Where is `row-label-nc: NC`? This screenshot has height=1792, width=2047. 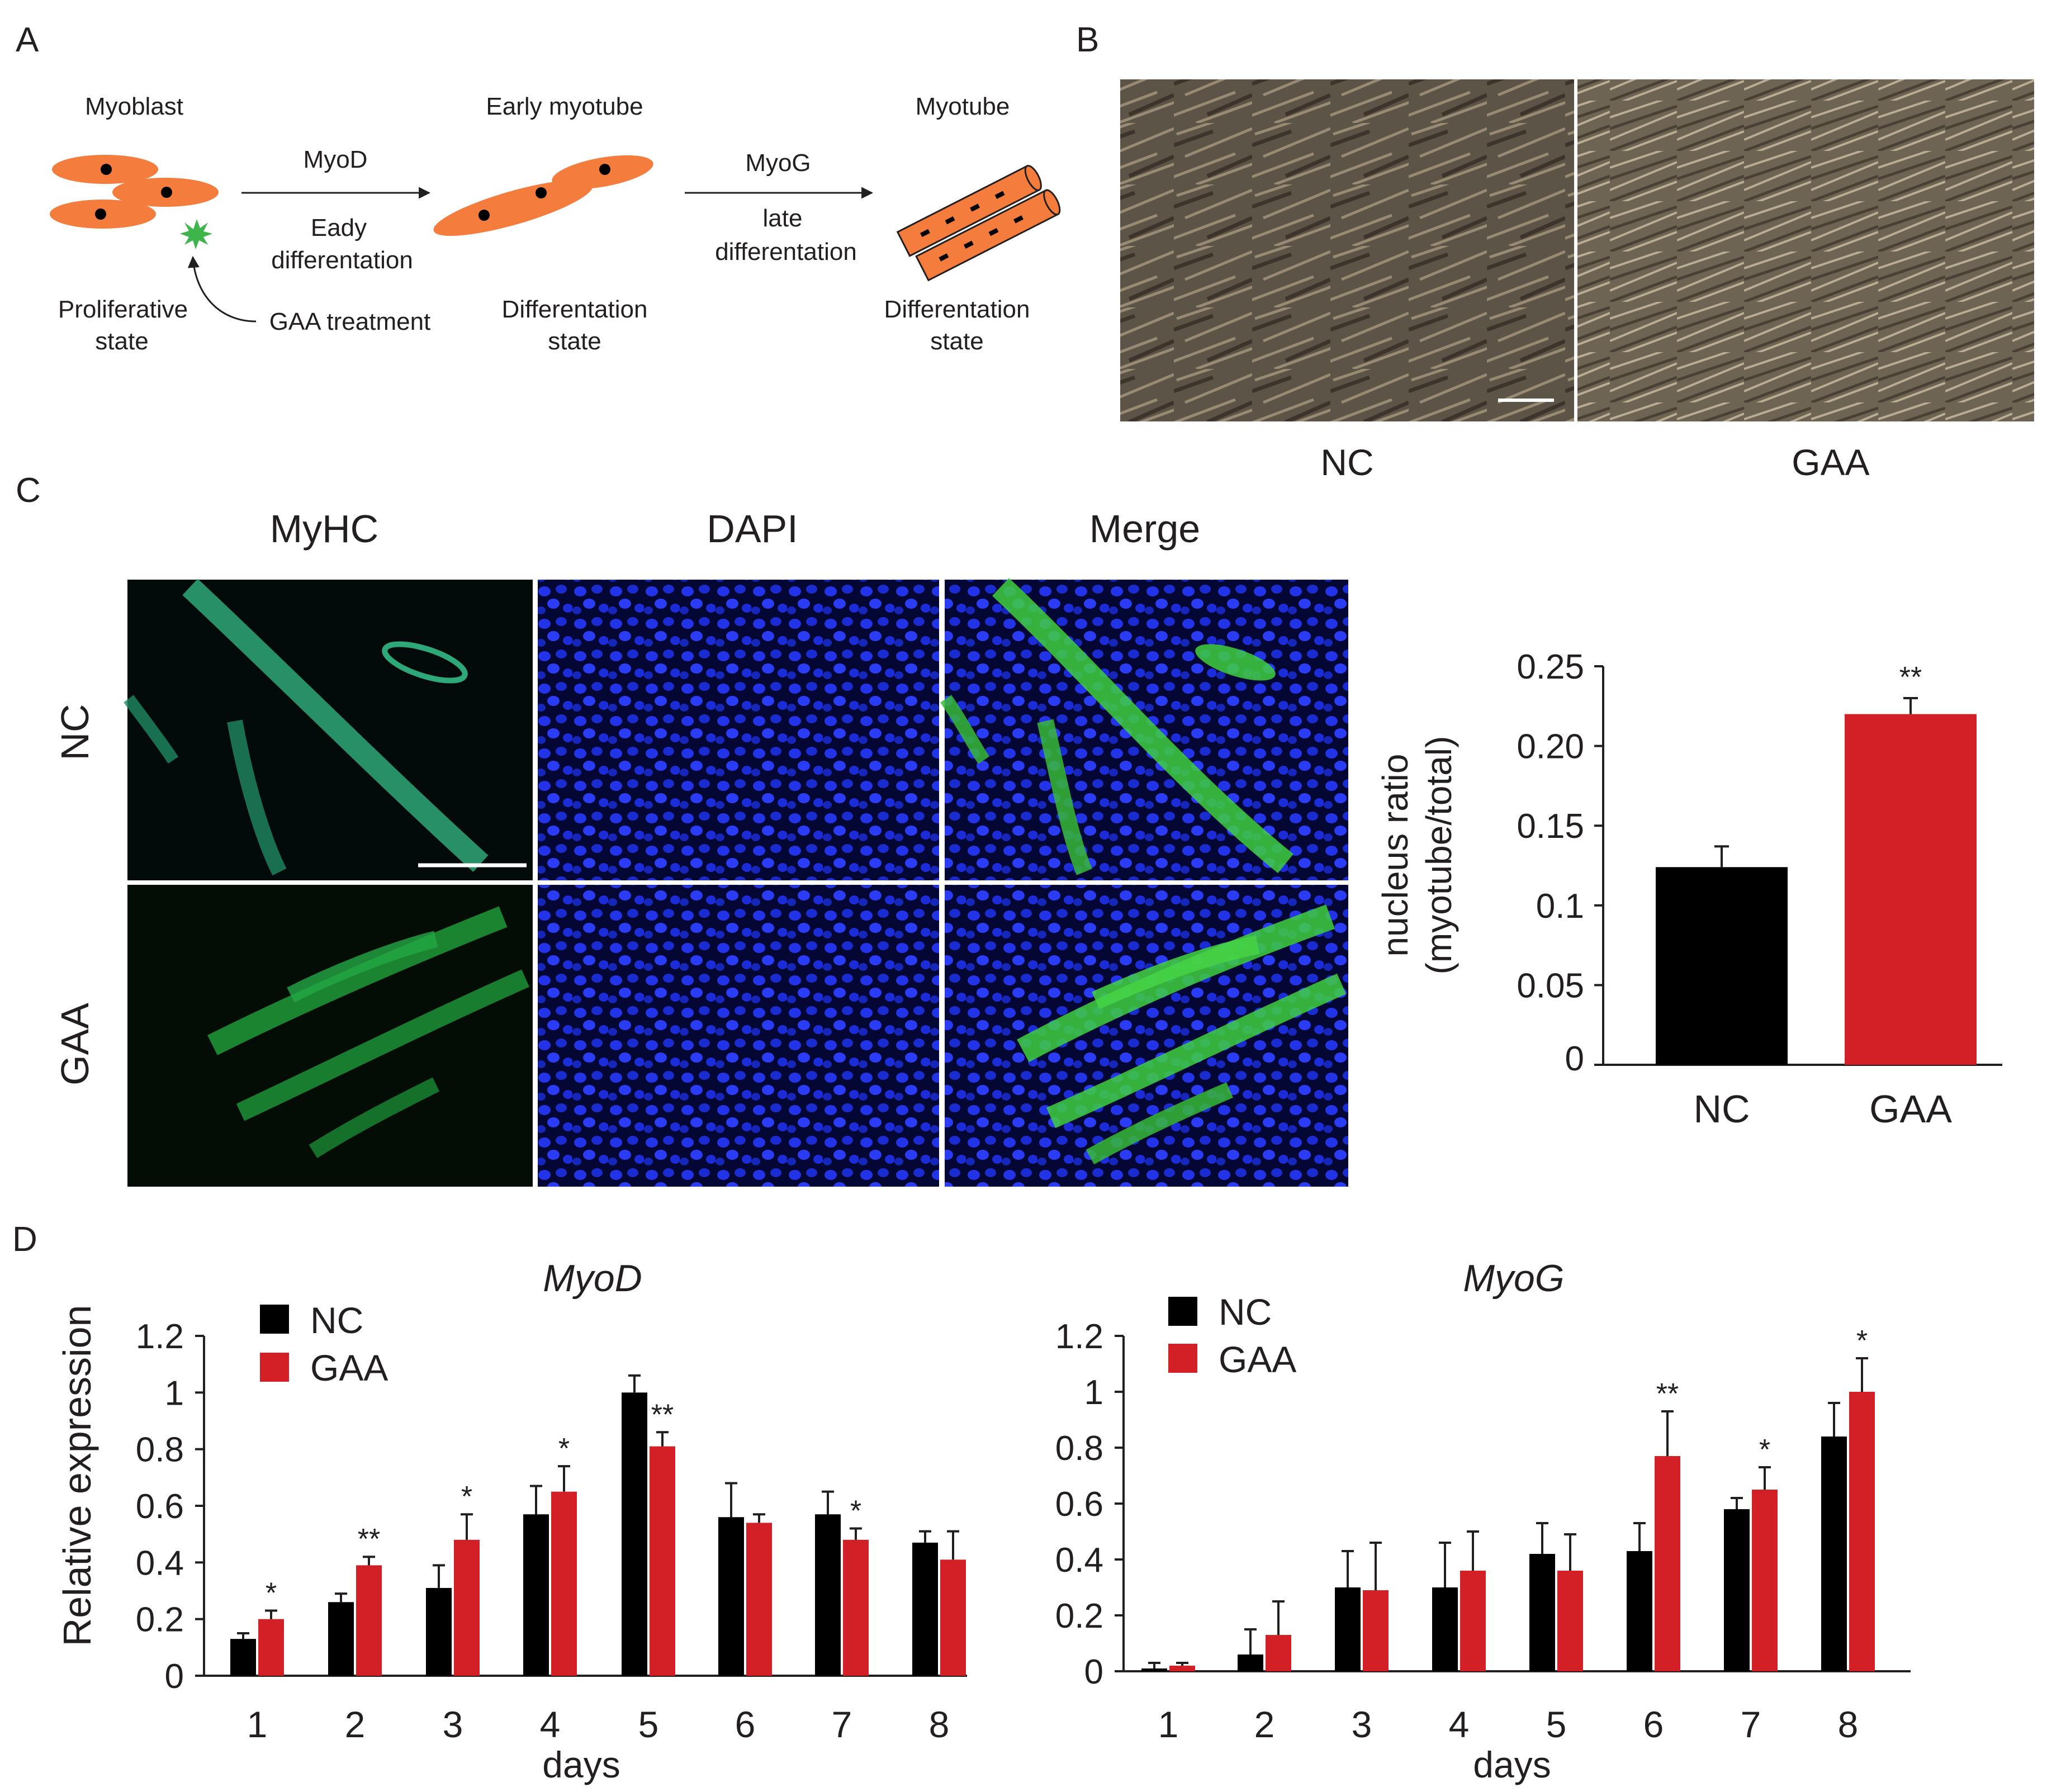 row-label-nc: NC is located at coordinates (75, 732).